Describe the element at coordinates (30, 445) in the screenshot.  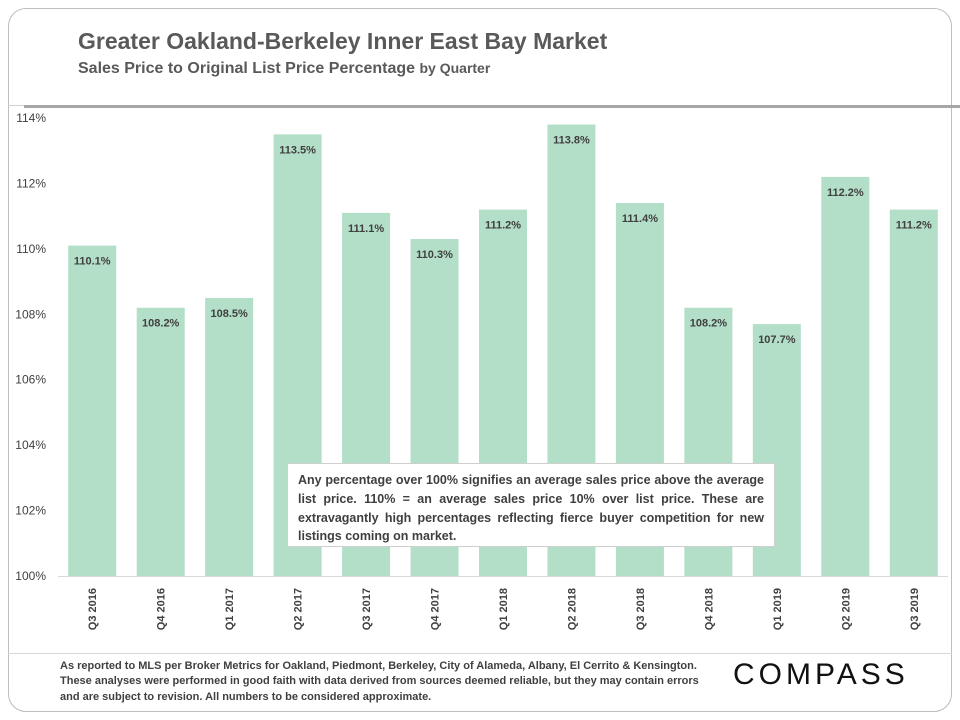
I see `y-tick-label: 104%` at that location.